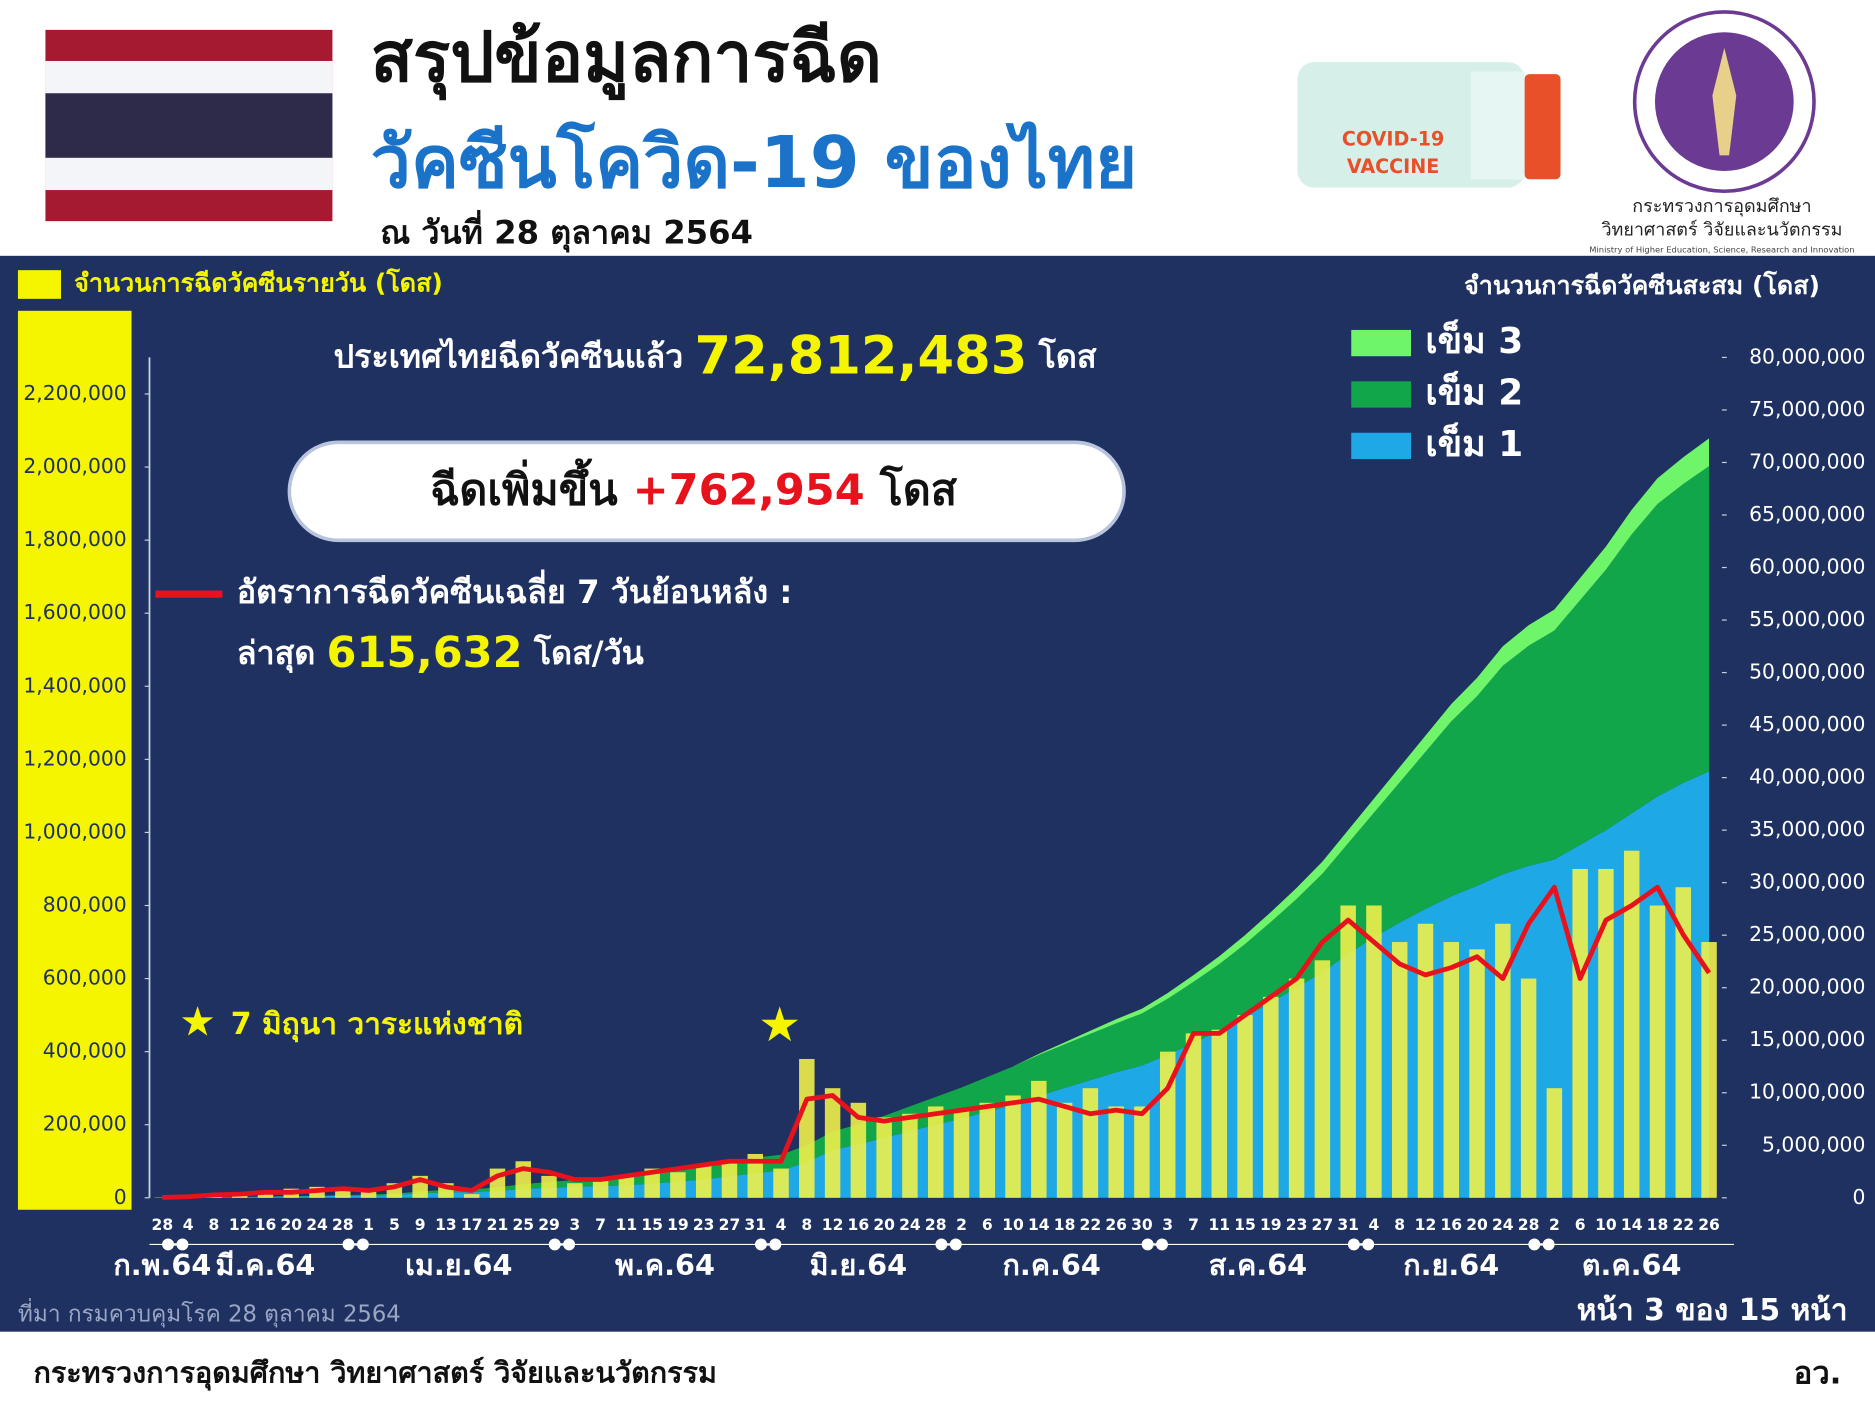 Image resolution: width=1875 pixels, height=1407 pixels. I want to click on y-tick-label: 1,400,000, so click(74, 685).